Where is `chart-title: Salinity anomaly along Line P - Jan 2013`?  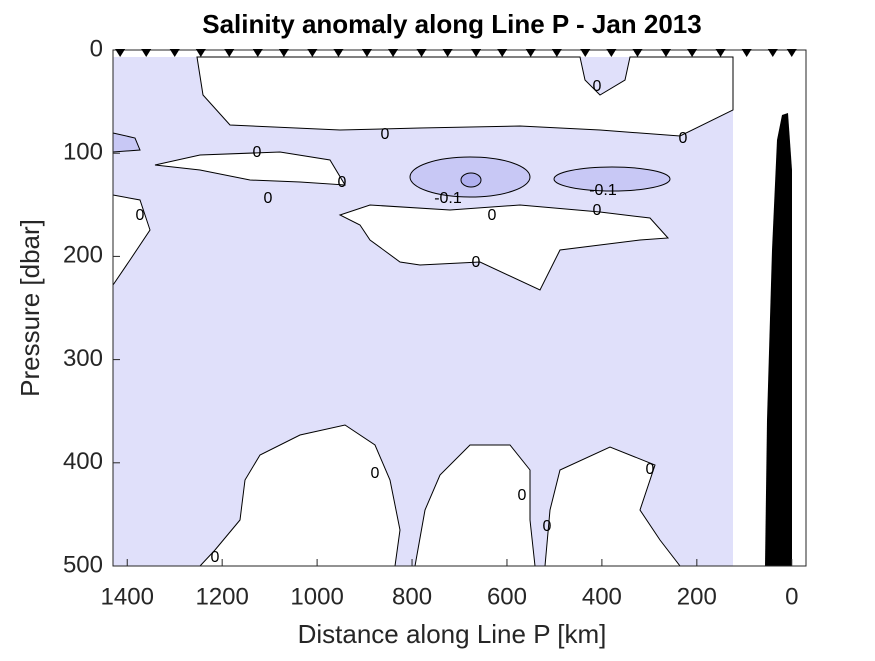 chart-title: Salinity anomaly along Line P - Jan 2013 is located at coordinates (451, 24).